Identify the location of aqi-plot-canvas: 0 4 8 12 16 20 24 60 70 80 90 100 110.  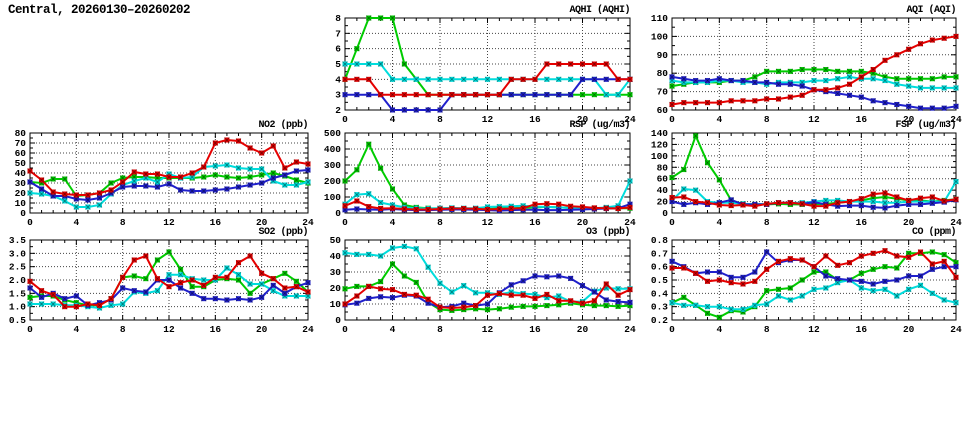
(806, 69).